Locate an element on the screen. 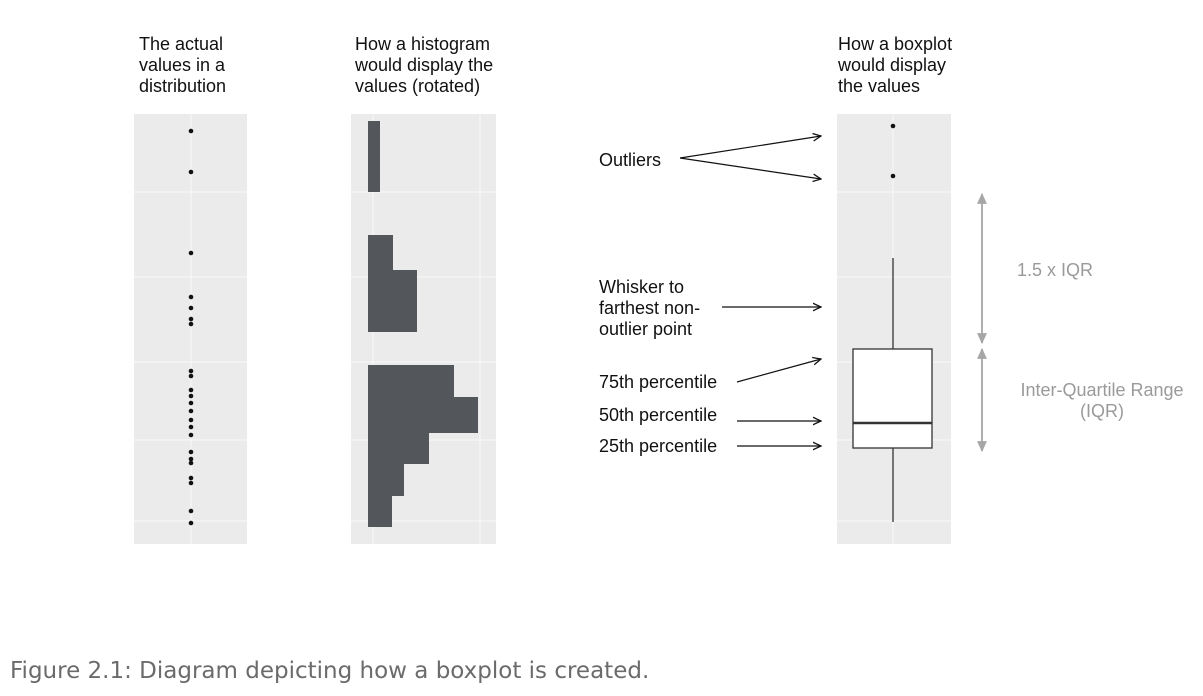 The height and width of the screenshot is (696, 1203). boxplot-panel is located at coordinates (894, 329).